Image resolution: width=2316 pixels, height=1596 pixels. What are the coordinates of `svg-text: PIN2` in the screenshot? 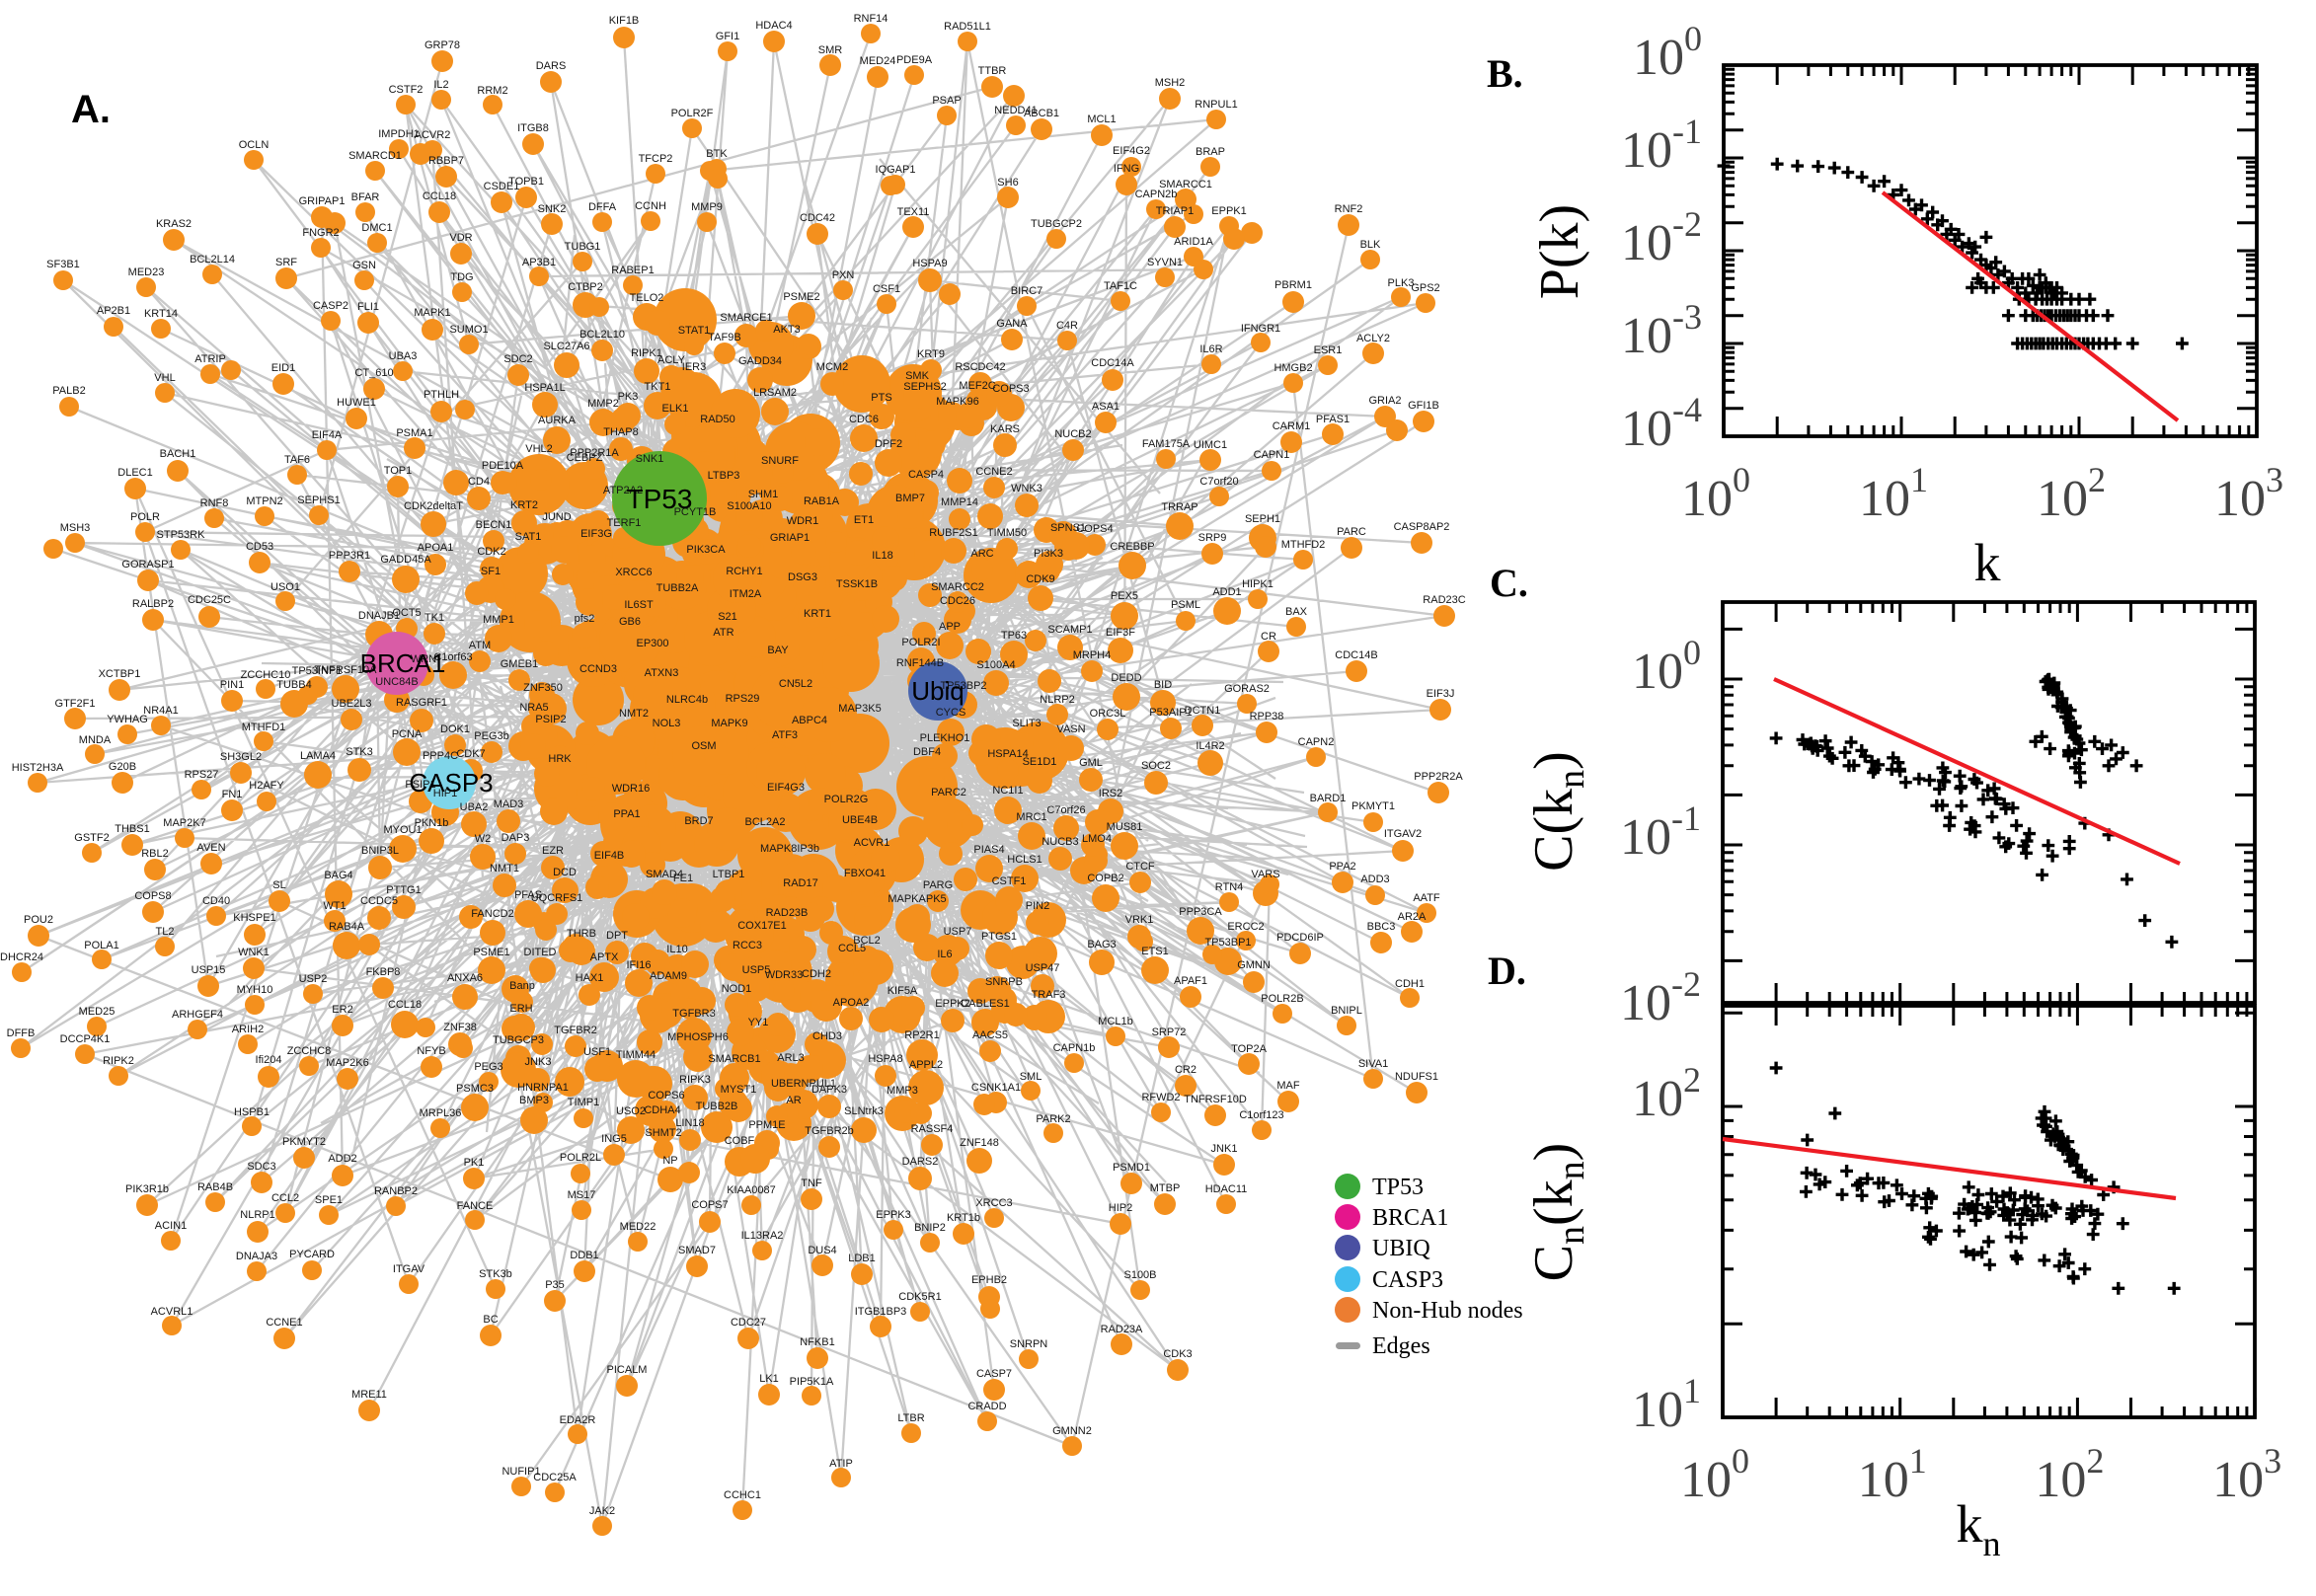 It's located at (1037, 906).